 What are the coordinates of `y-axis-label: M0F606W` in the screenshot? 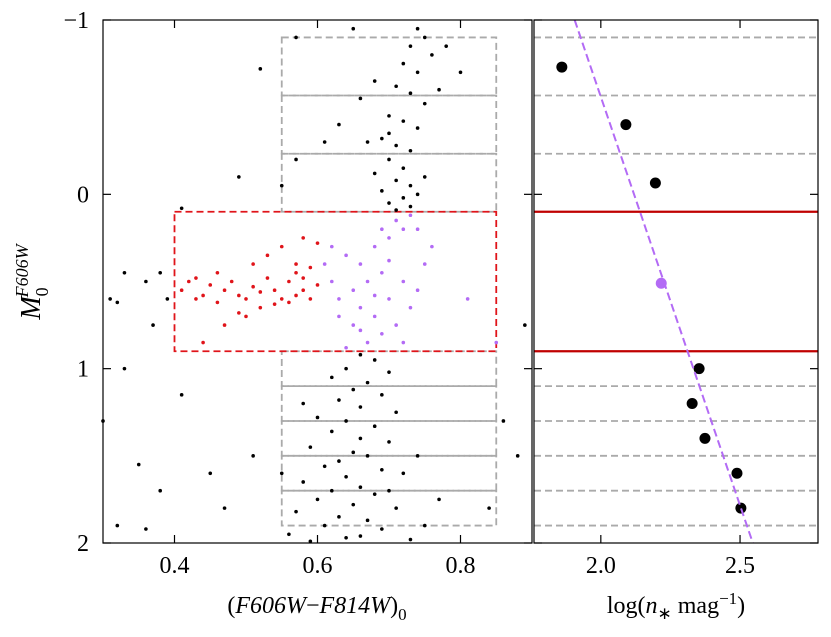 It's located at (32, 281).